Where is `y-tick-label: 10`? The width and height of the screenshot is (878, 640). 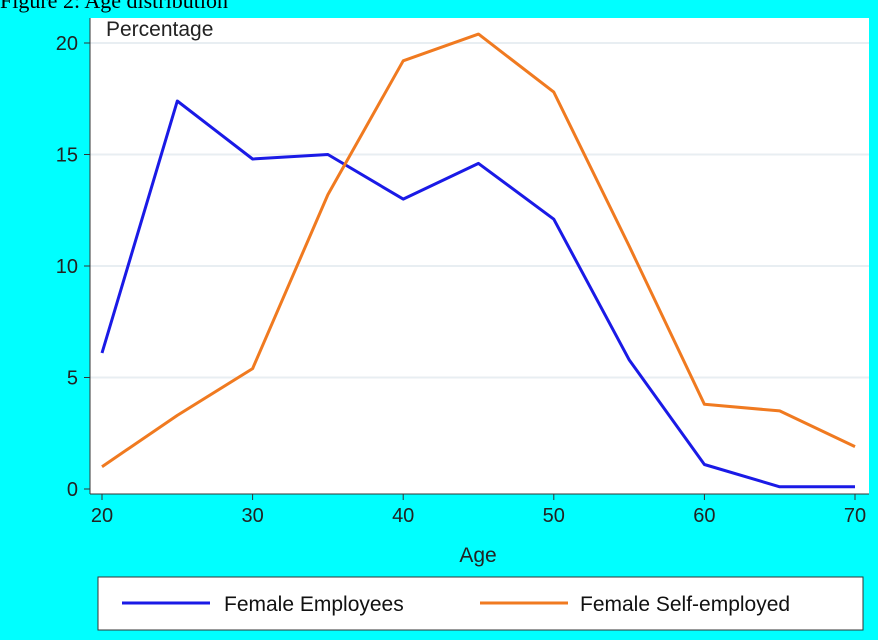
y-tick-label: 10 is located at coordinates (67, 267).